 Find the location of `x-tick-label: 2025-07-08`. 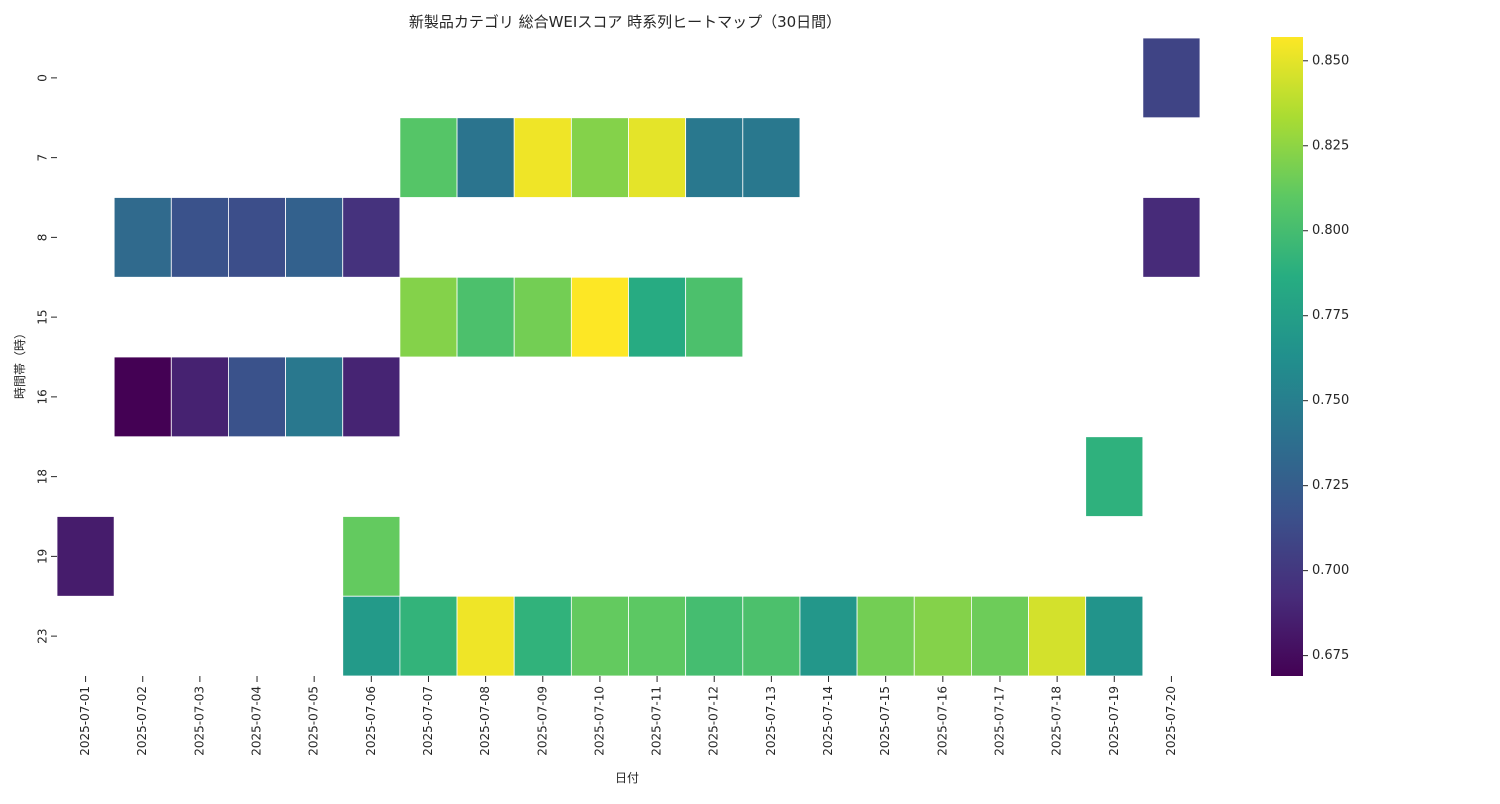

x-tick-label: 2025-07-08 is located at coordinates (485, 721).